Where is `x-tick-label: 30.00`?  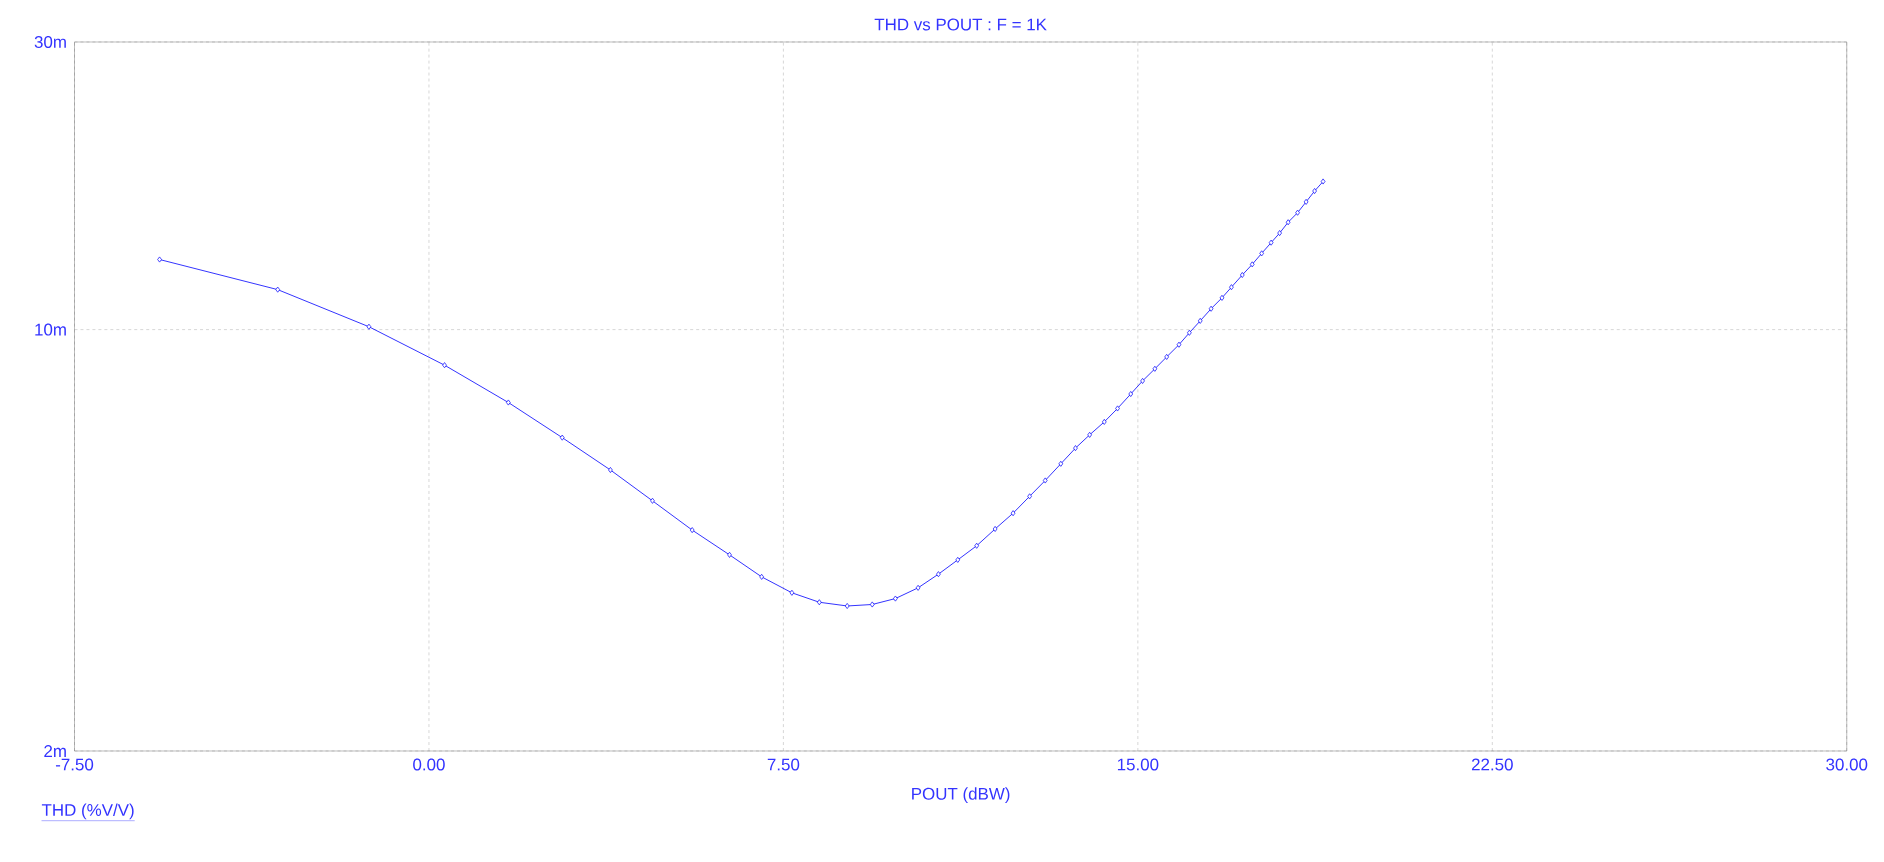 x-tick-label: 30.00 is located at coordinates (1847, 764).